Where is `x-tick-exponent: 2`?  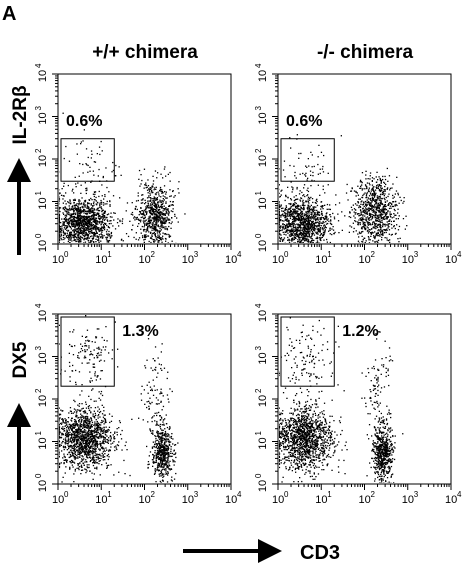
x-tick-exponent: 2 is located at coordinates (373, 254).